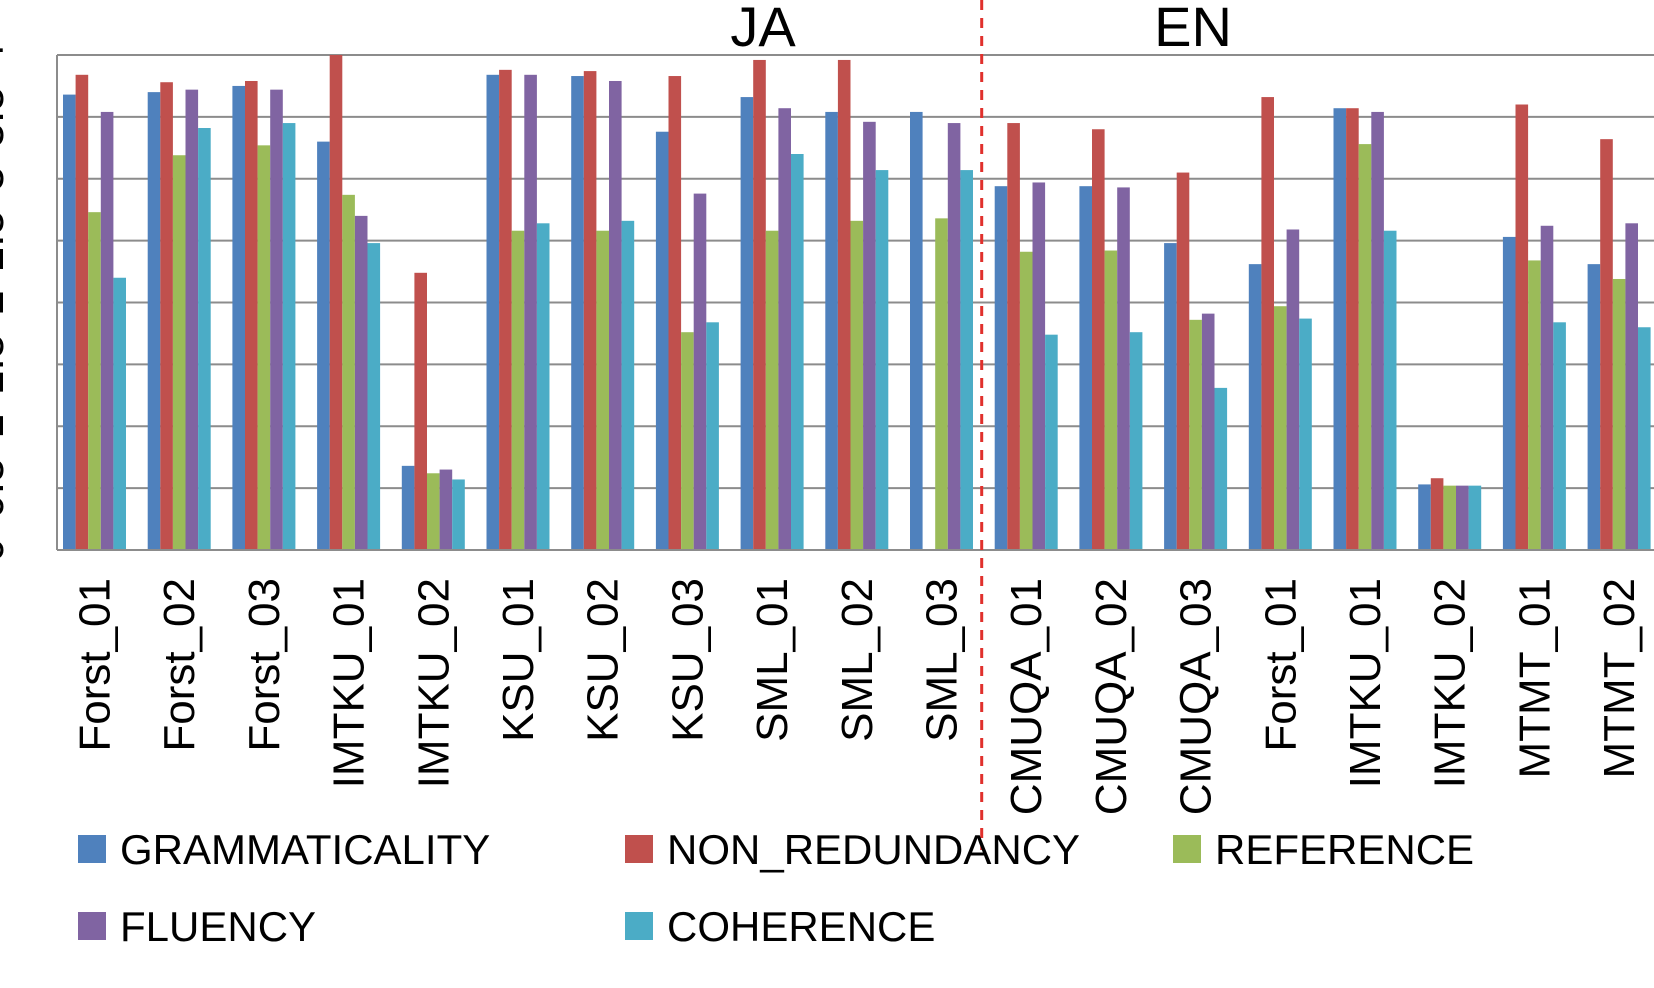  What do you see at coordinates (772, 660) in the screenshot?
I see `category-label: SML_01` at bounding box center [772, 660].